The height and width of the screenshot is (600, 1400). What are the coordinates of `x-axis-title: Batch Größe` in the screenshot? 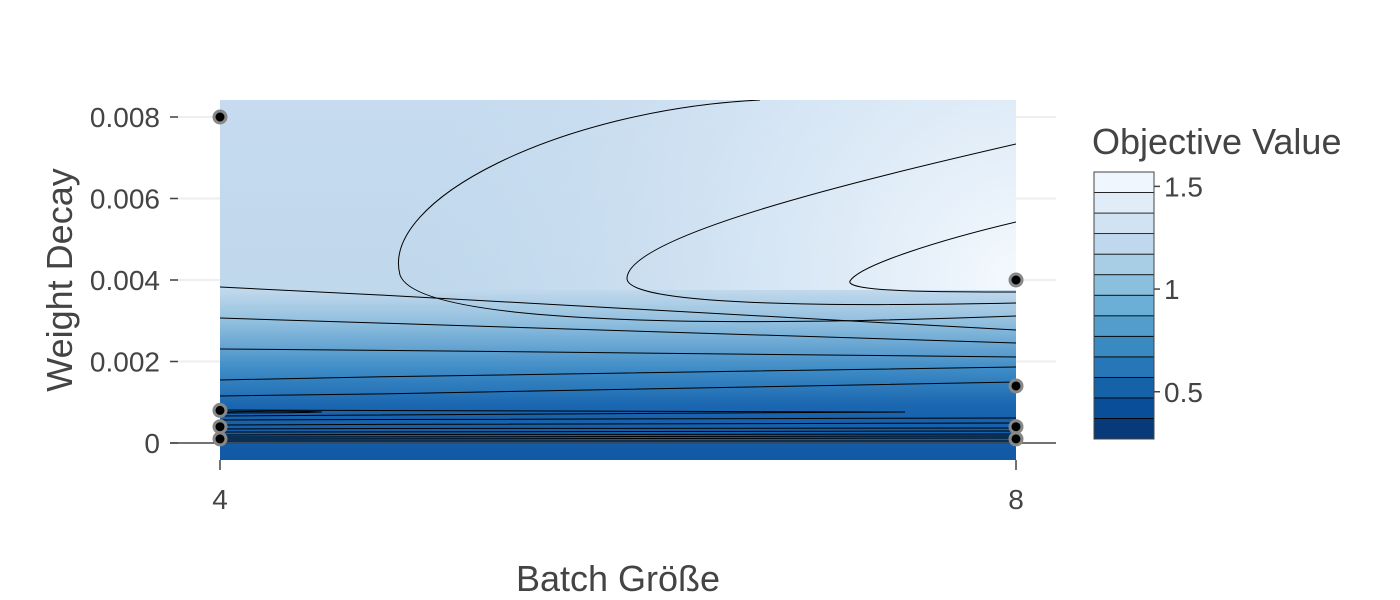 It's located at (618, 578).